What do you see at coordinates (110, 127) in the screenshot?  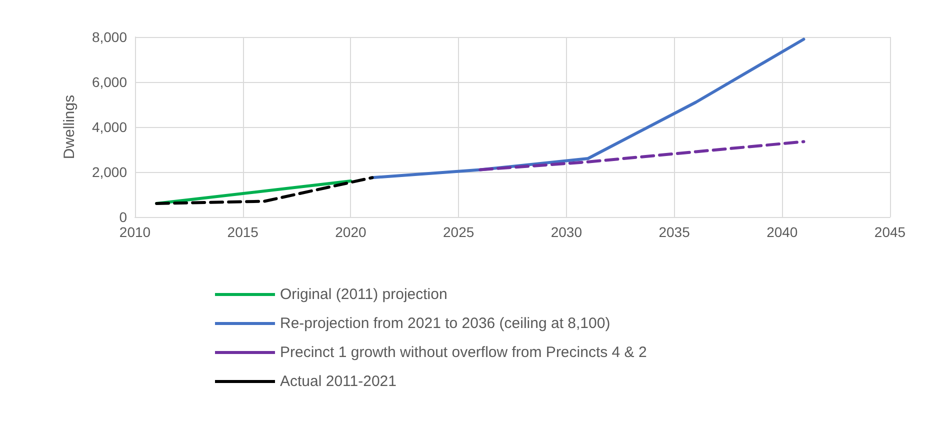 I see `y-tick-label: 4,000` at bounding box center [110, 127].